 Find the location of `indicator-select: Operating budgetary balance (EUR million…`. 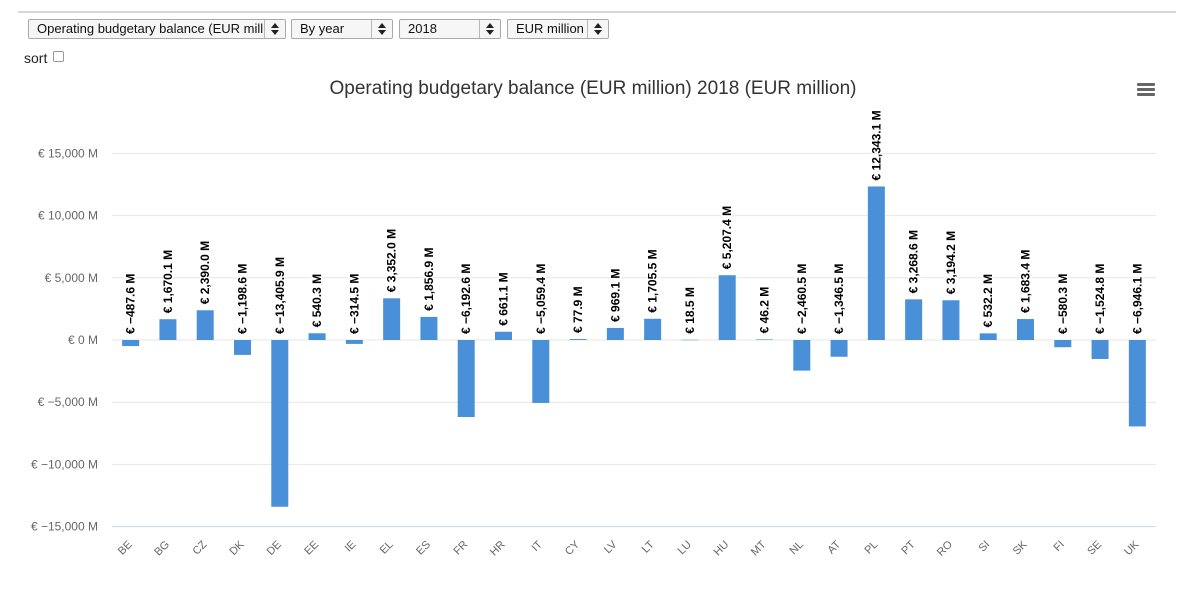

indicator-select: Operating budgetary balance (EUR million… is located at coordinates (157, 29).